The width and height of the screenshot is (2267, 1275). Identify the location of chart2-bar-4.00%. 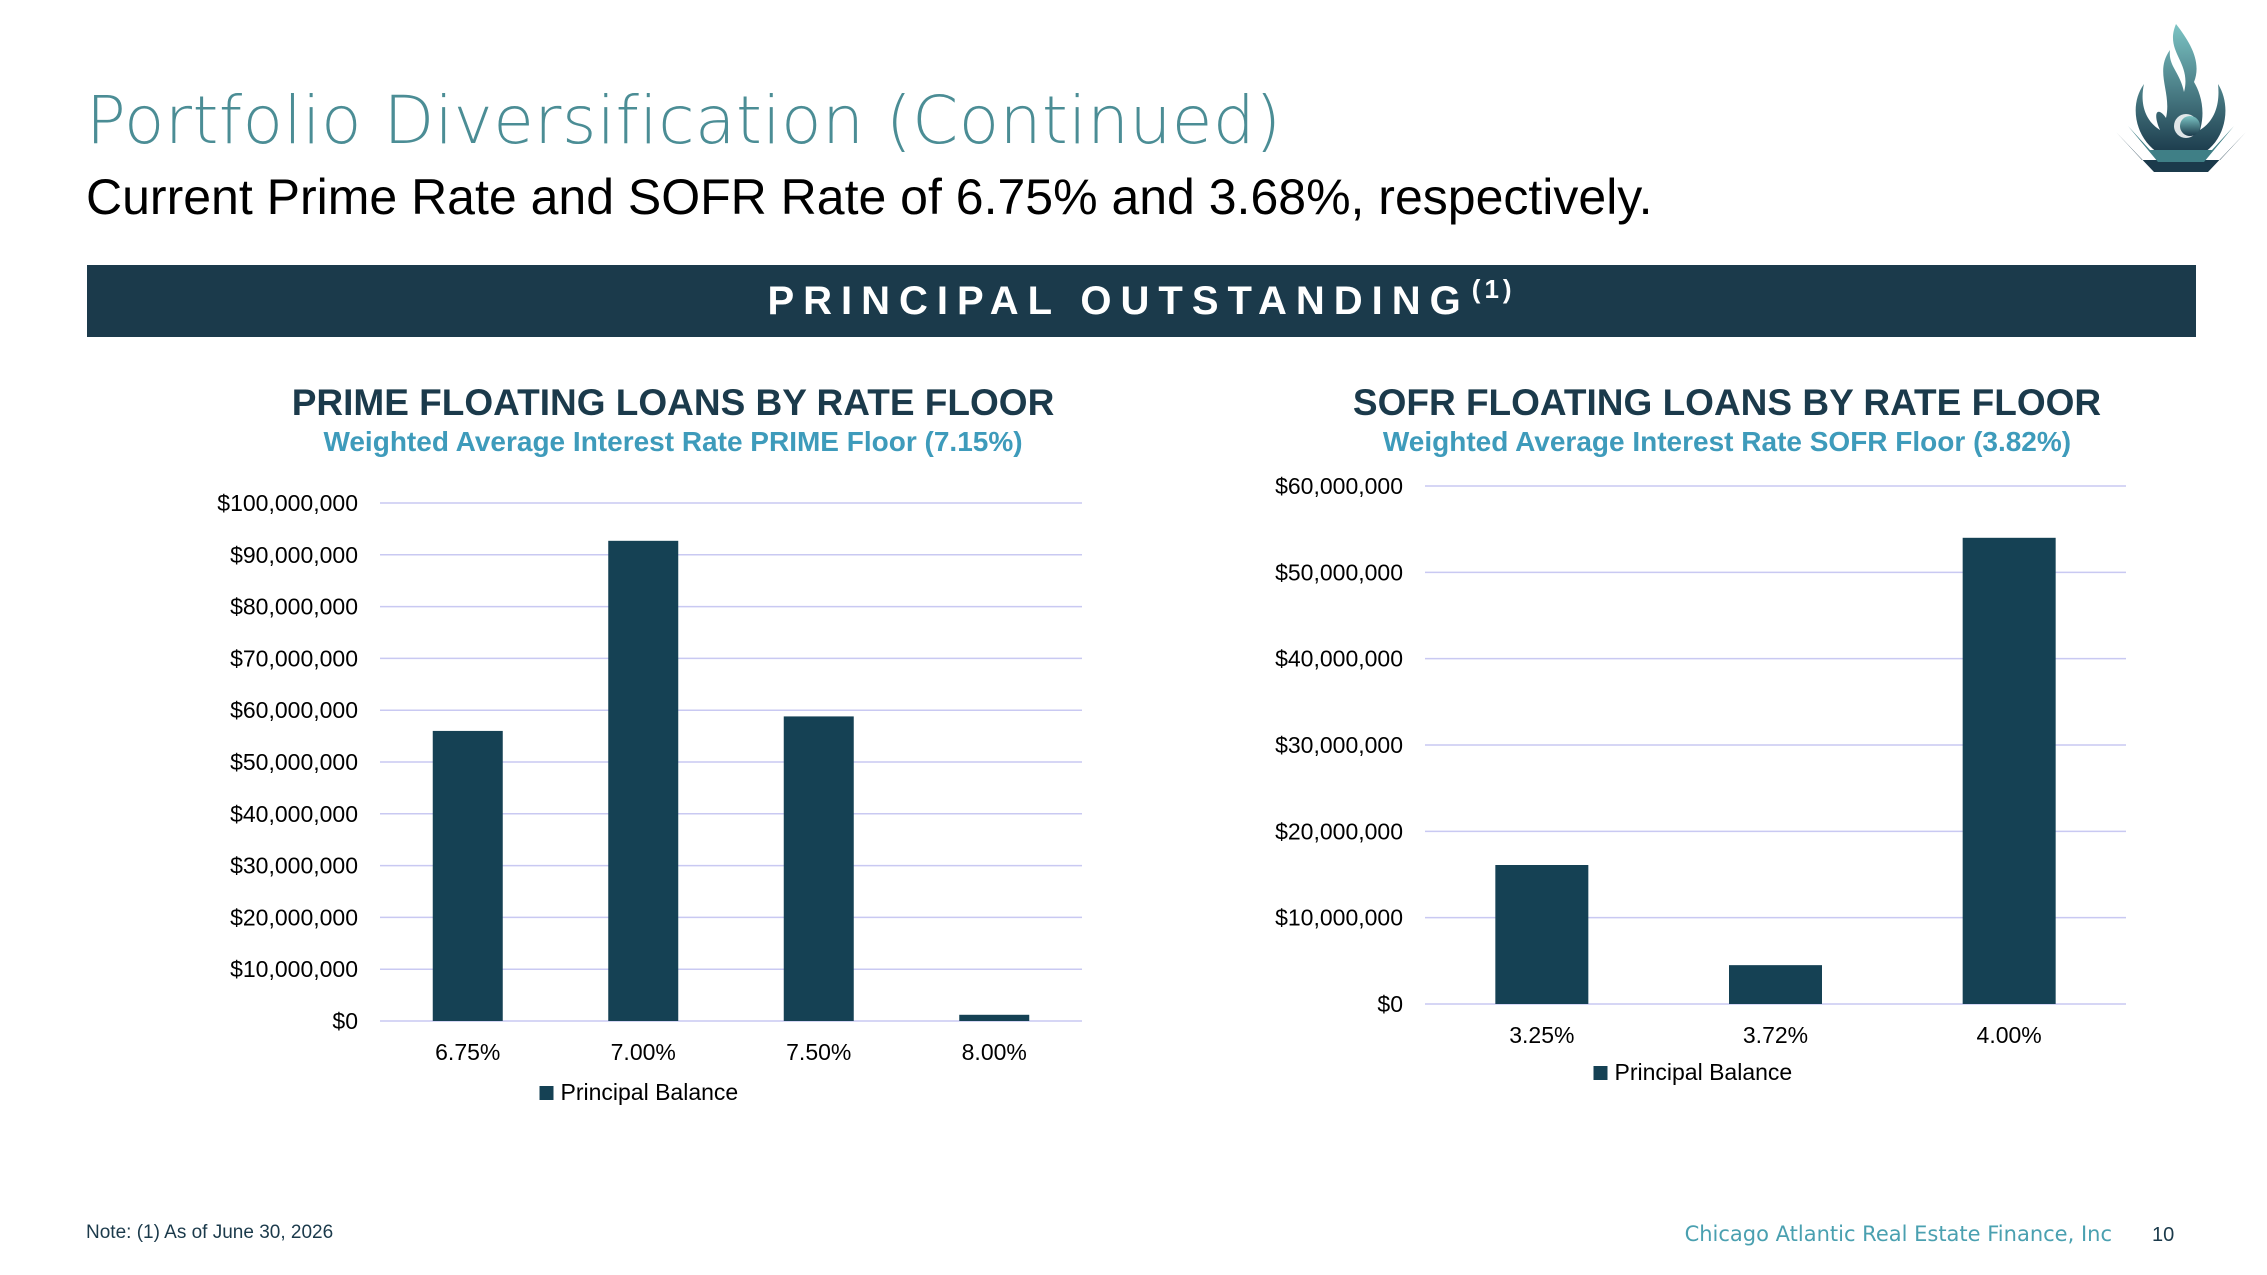
(2009, 770).